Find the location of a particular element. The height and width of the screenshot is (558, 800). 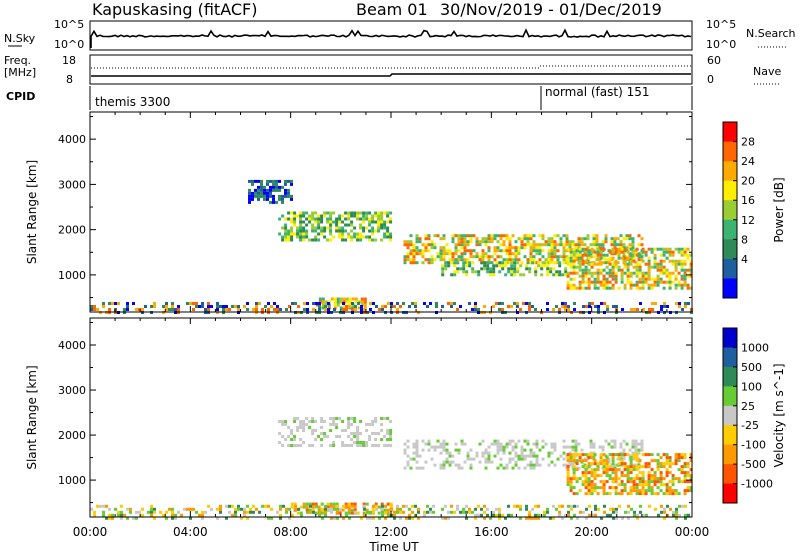

nsky-label: N.Sky is located at coordinates (20, 38).